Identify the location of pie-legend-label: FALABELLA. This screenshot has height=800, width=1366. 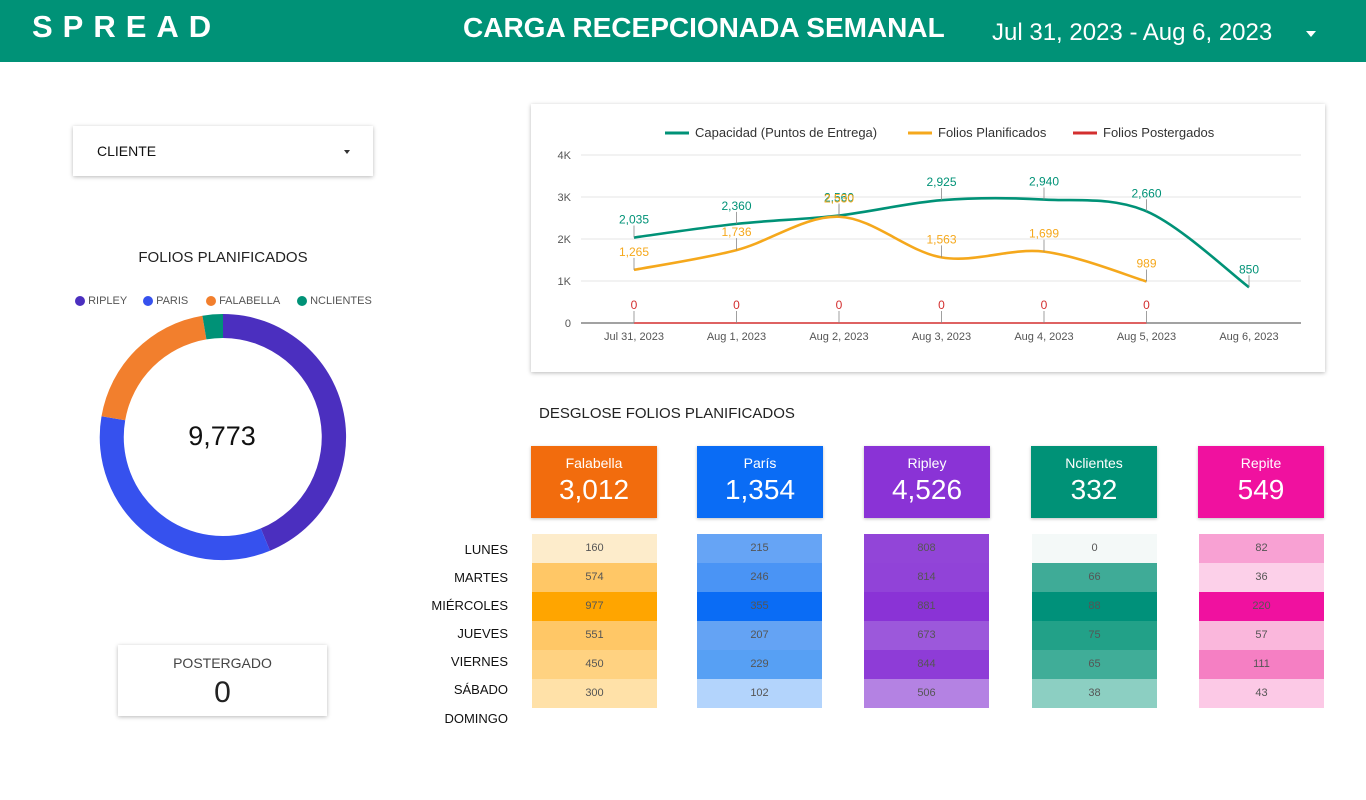
(250, 301).